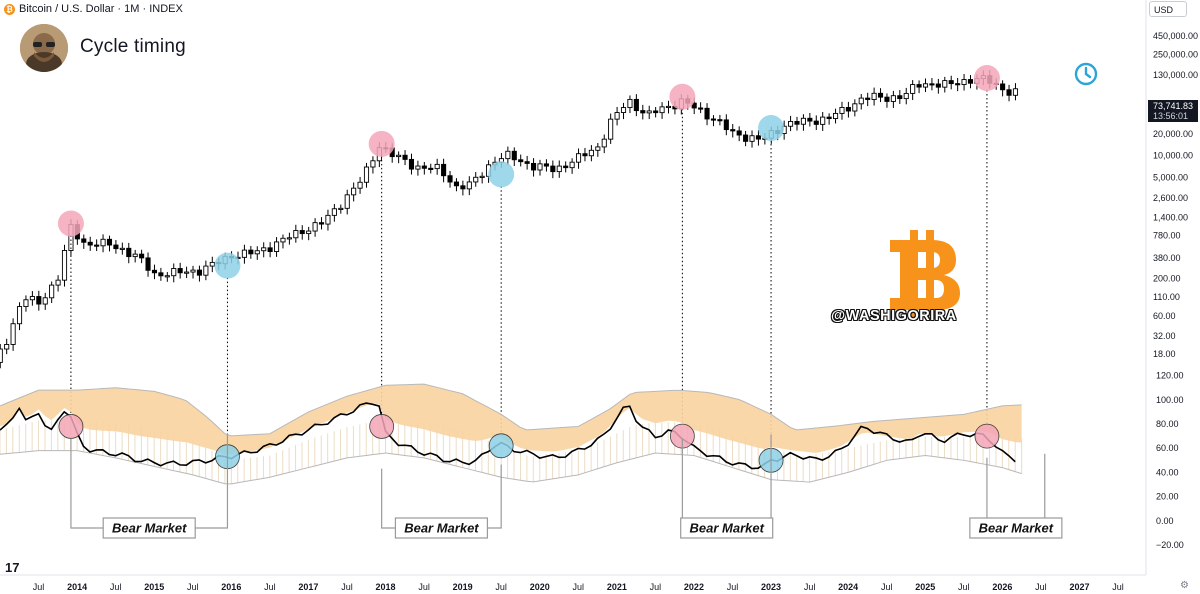  Describe the element at coordinates (1164, 316) in the screenshot. I see `price-axis-label: 60.00` at that location.